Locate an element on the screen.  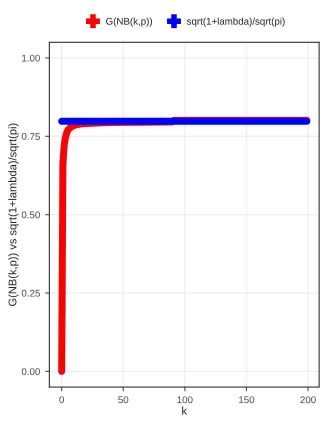
x-tick-label: 100 is located at coordinates (185, 400).